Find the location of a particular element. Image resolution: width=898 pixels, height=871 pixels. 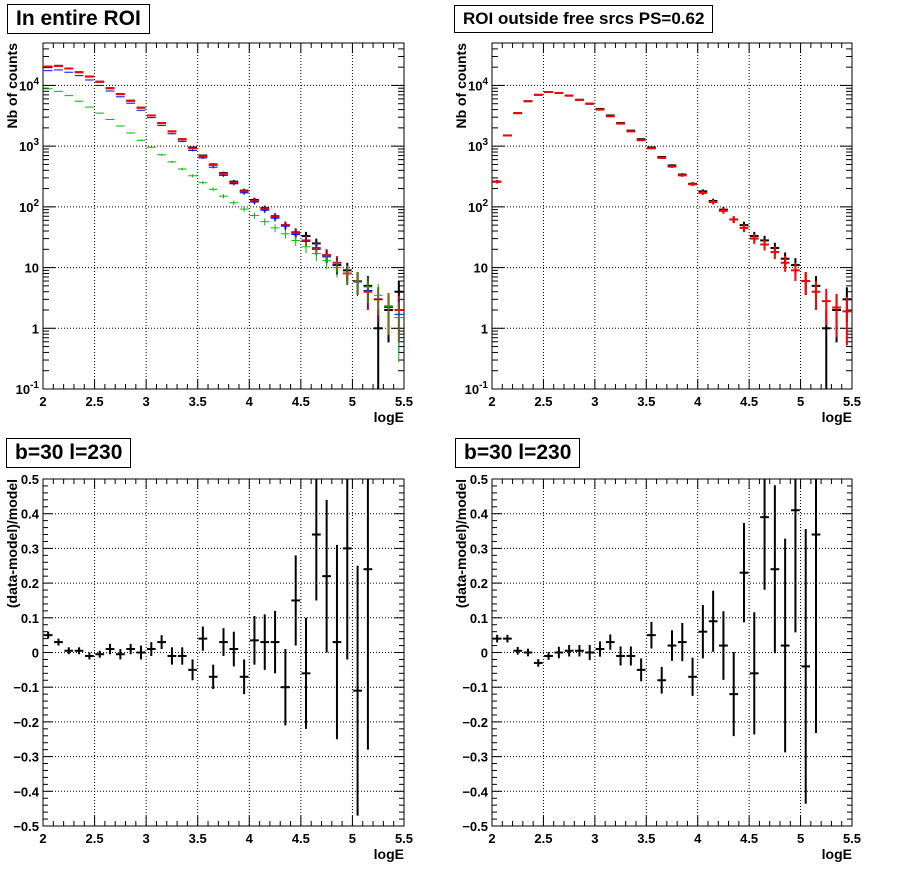

y-tick-label: −0.5 is located at coordinates (475, 826).